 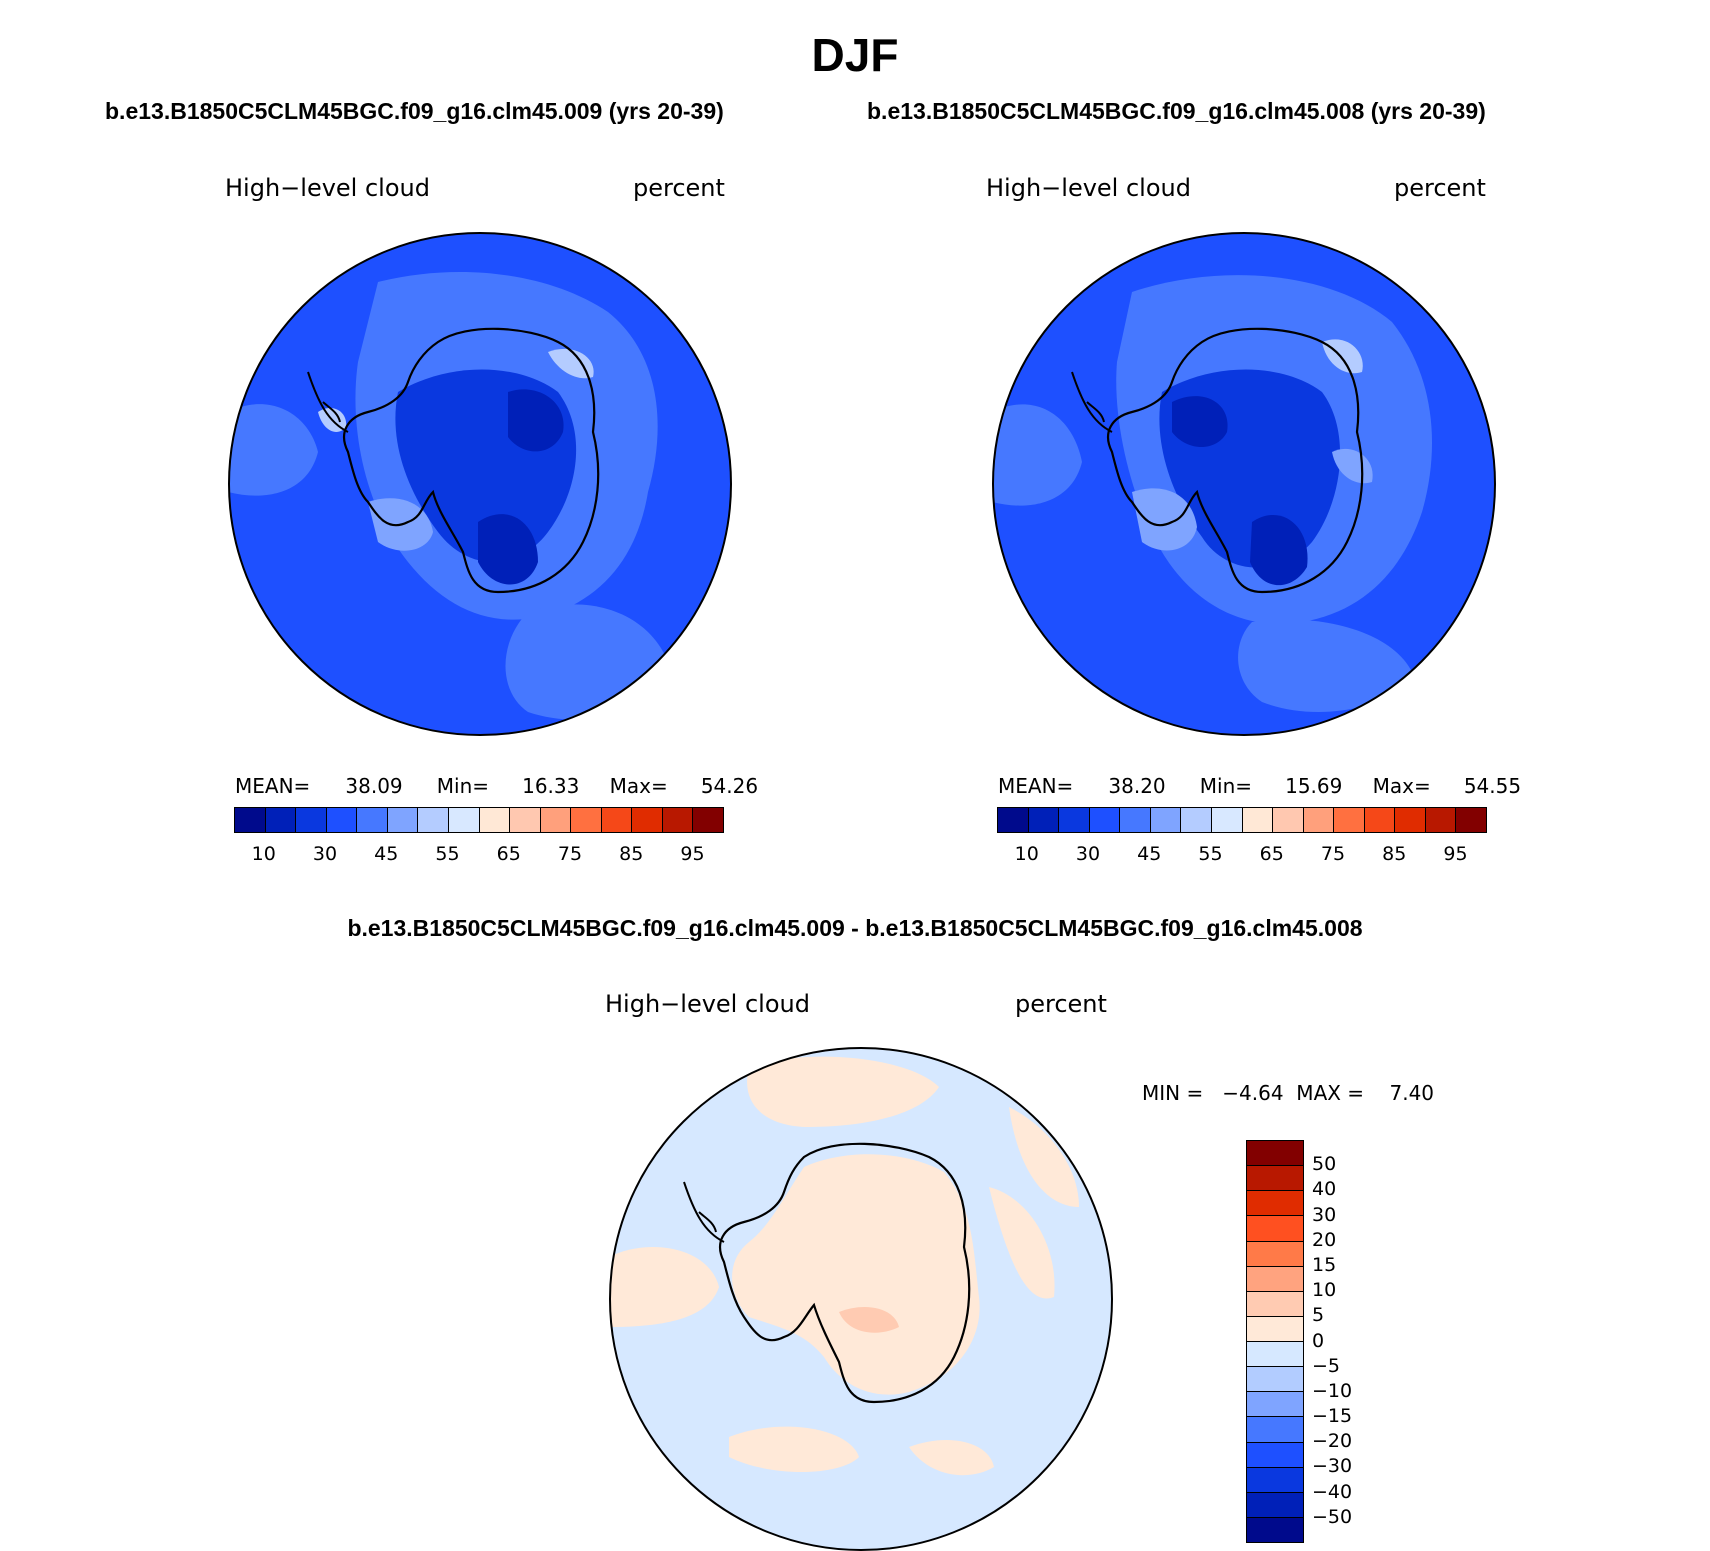 What do you see at coordinates (1088, 188) in the screenshot?
I see `variable-label-right: High−level cloud` at bounding box center [1088, 188].